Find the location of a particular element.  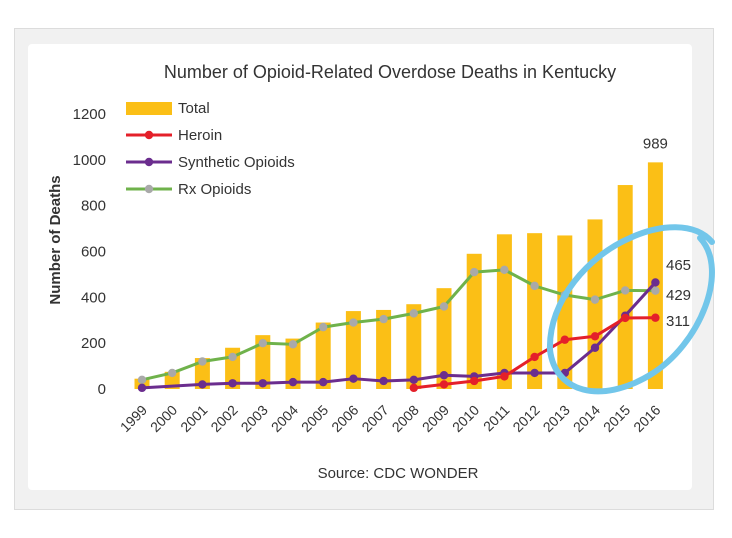

legend-swatch-total is located at coordinates (149, 108).